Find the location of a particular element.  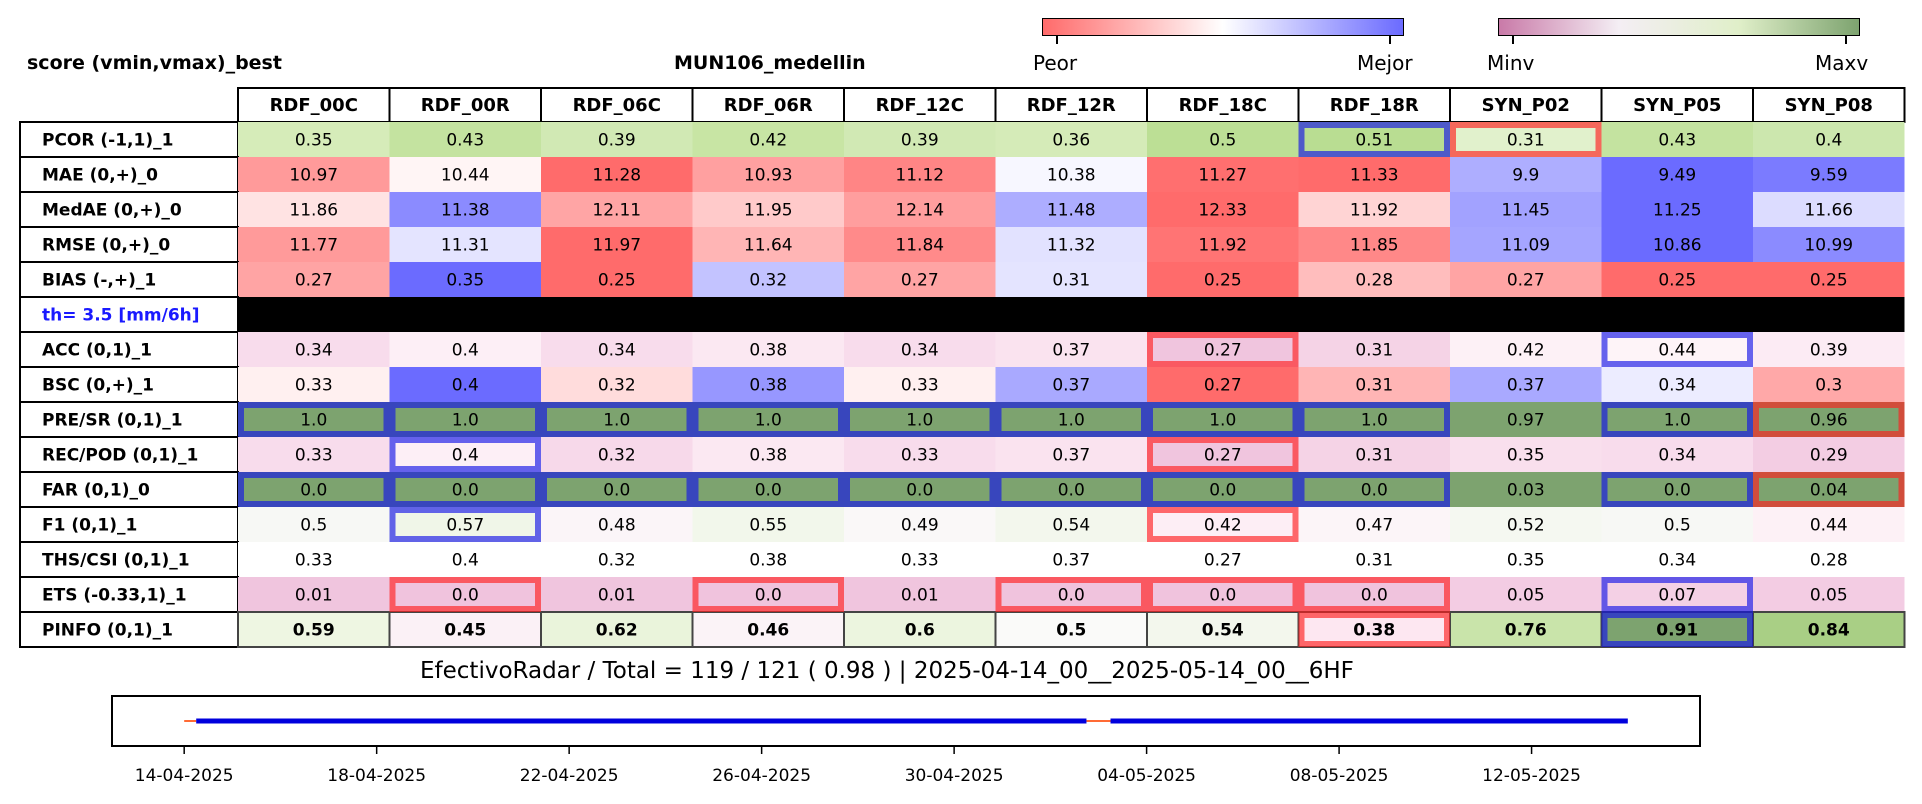

timeline-tick-label: 14-04-2025 is located at coordinates (184, 776).